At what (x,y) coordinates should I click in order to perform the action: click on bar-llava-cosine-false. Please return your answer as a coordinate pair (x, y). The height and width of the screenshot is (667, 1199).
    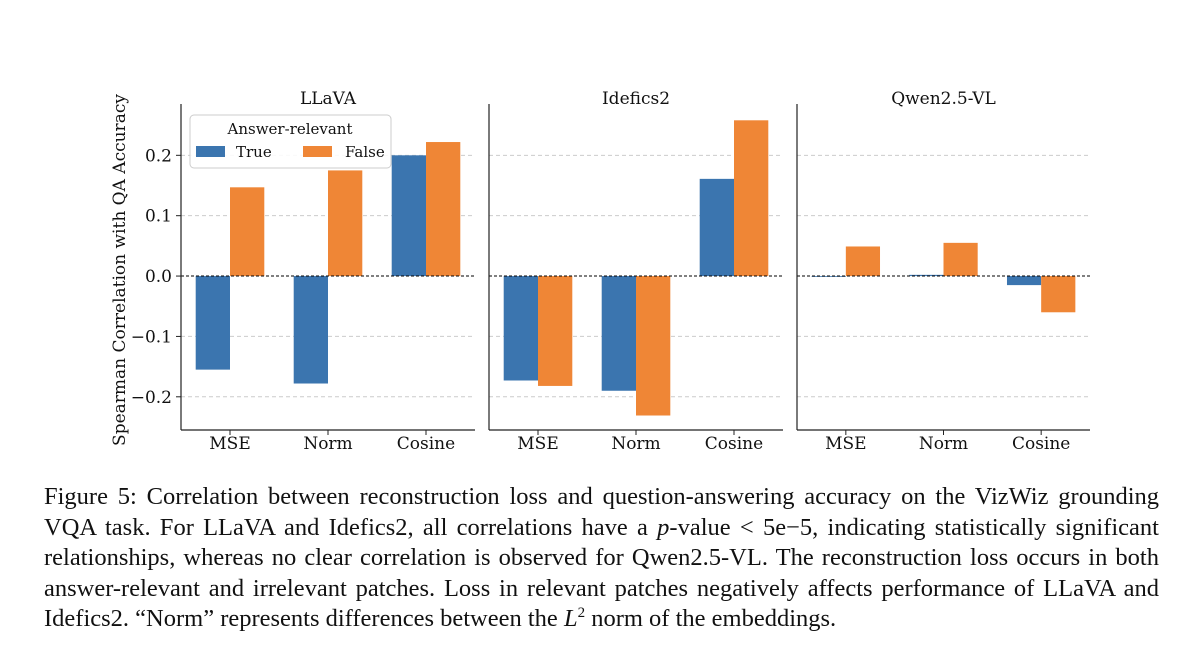
    Looking at the image, I should click on (443, 209).